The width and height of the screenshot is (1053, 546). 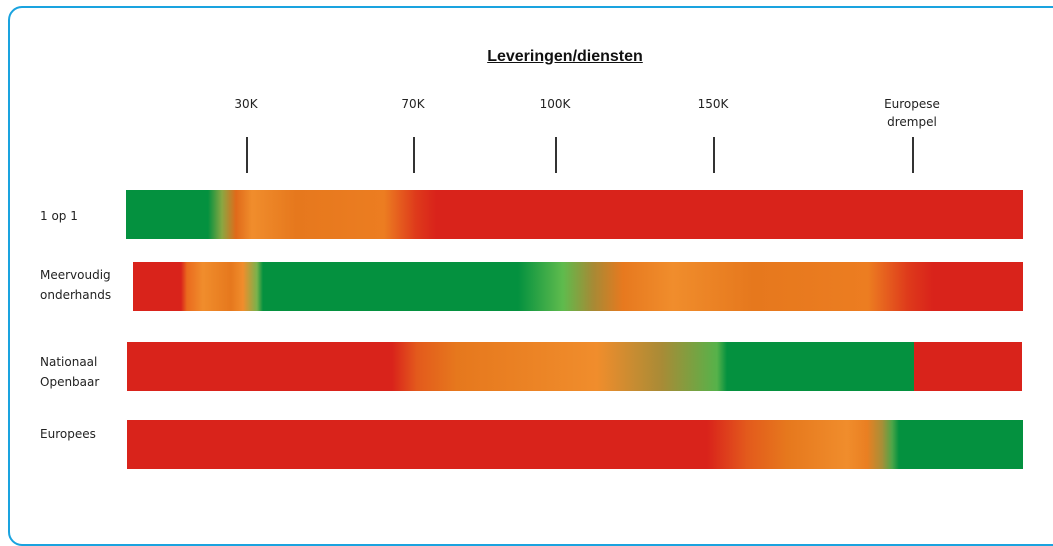 I want to click on threshold-label-line: 100K, so click(x=555, y=104).